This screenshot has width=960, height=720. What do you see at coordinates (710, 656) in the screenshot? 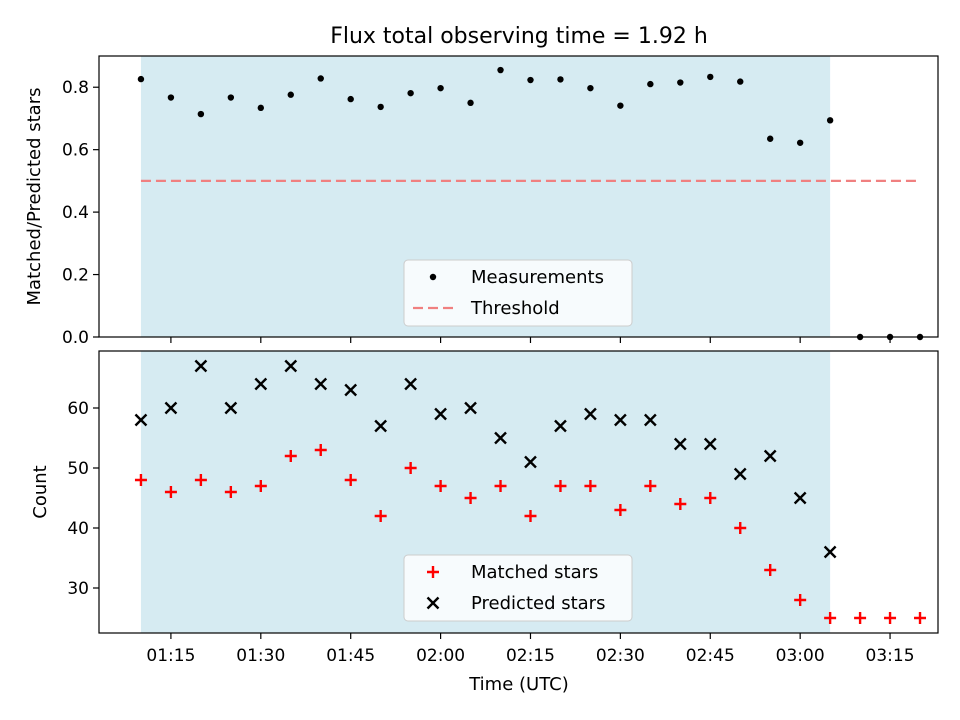
I see `x-tick-label: 02:45` at bounding box center [710, 656].